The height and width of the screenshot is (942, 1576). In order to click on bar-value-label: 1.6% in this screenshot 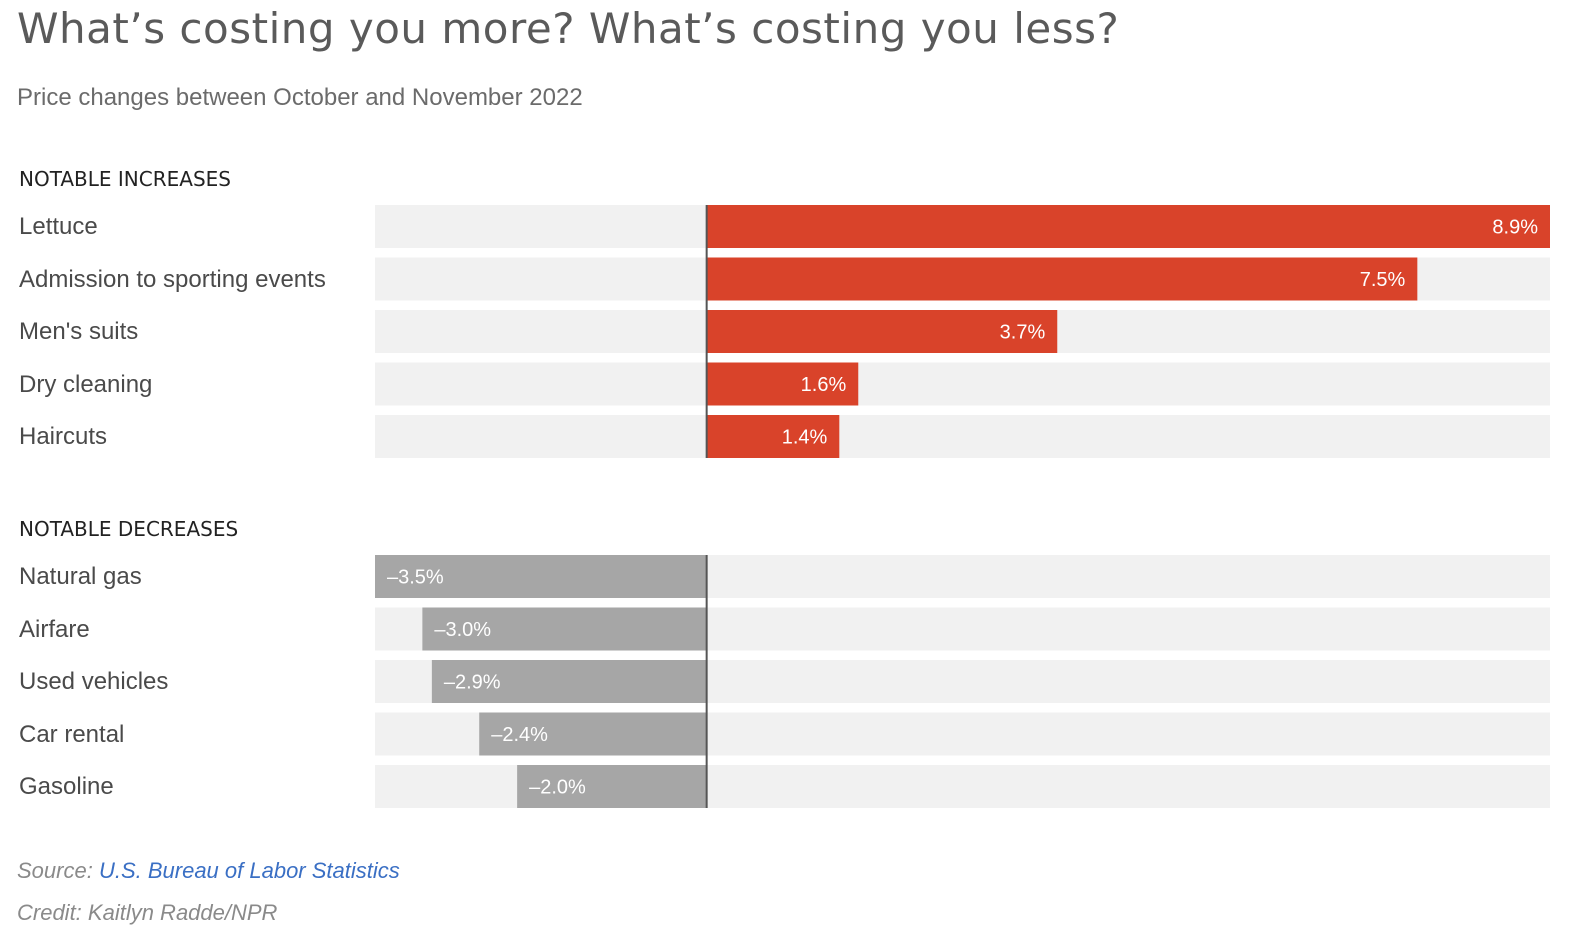, I will do `click(824, 385)`.